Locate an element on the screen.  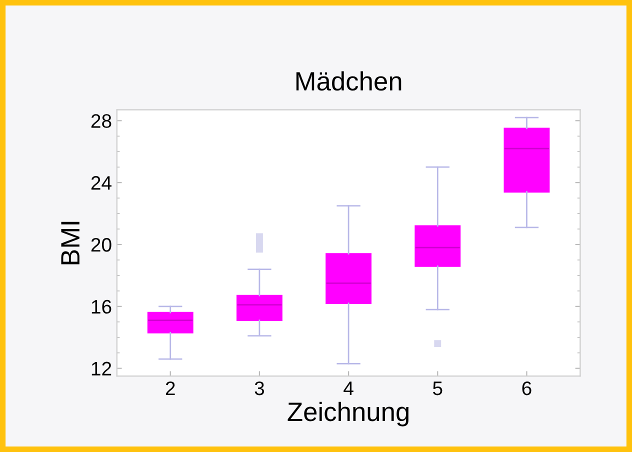
y-tick-label: 24 is located at coordinates (101, 183).